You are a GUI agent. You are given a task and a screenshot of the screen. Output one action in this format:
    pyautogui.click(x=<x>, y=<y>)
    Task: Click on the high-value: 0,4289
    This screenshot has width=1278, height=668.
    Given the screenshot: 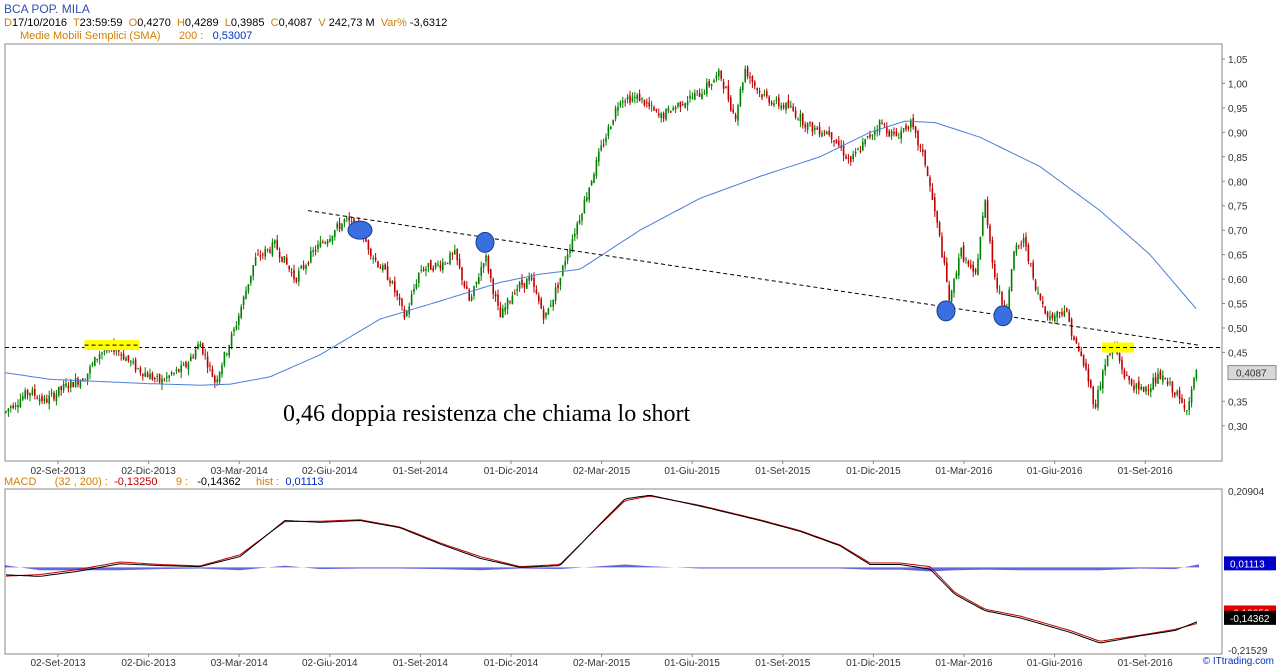 What is the action you would take?
    pyautogui.click(x=201, y=23)
    